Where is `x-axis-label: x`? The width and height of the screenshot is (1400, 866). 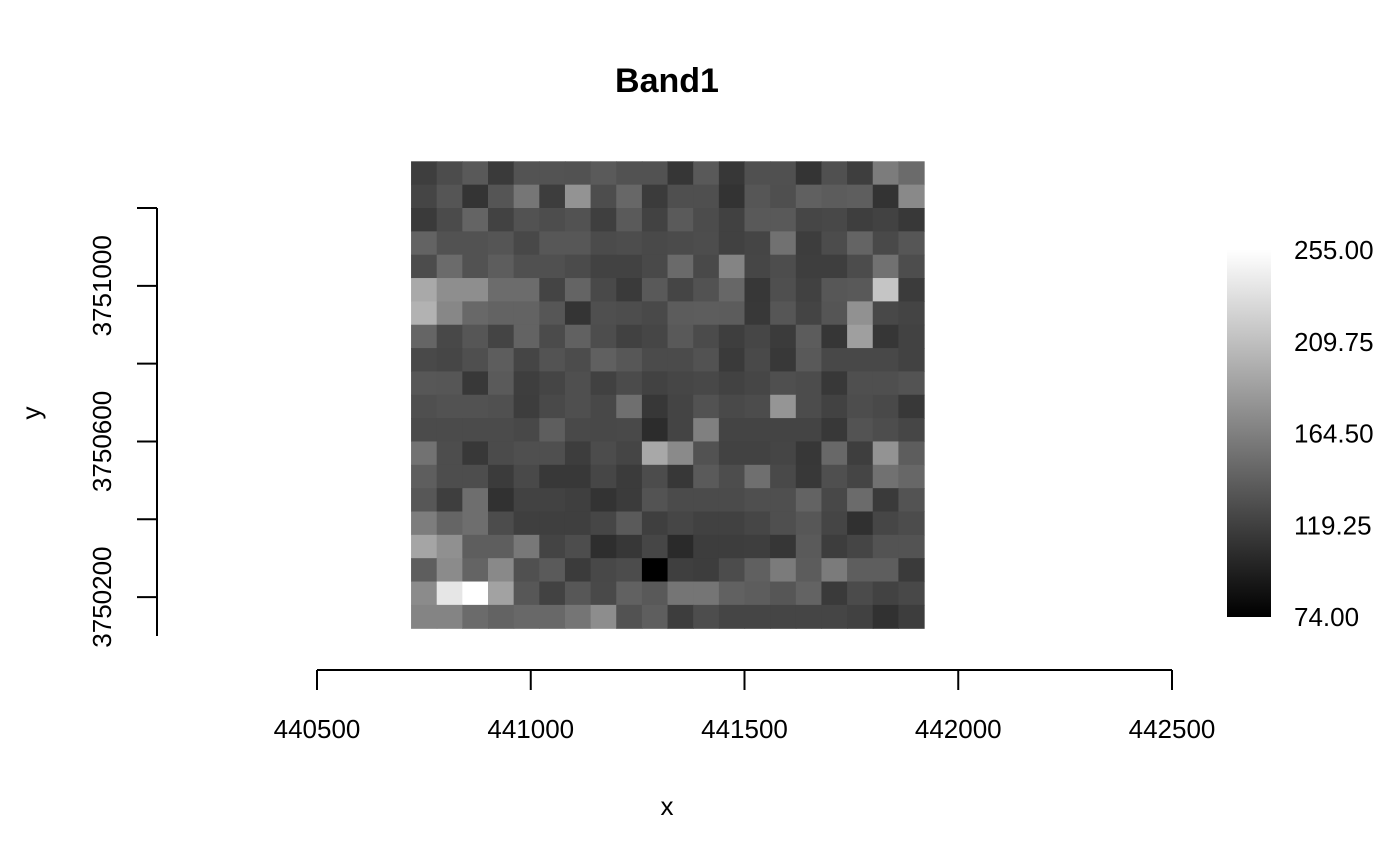
x-axis-label: x is located at coordinates (667, 806).